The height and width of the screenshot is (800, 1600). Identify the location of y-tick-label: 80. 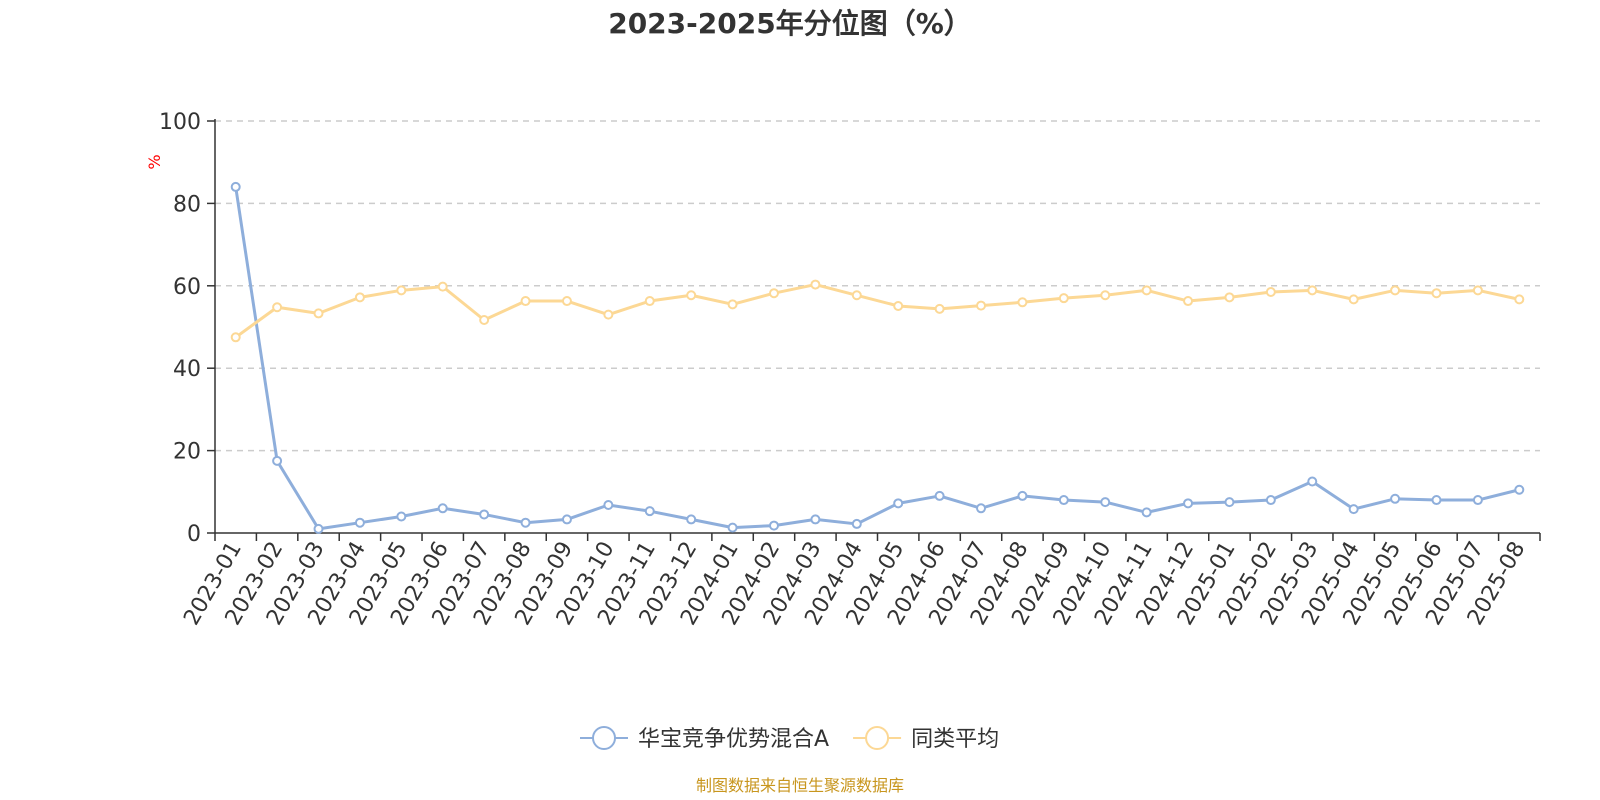
(187, 204).